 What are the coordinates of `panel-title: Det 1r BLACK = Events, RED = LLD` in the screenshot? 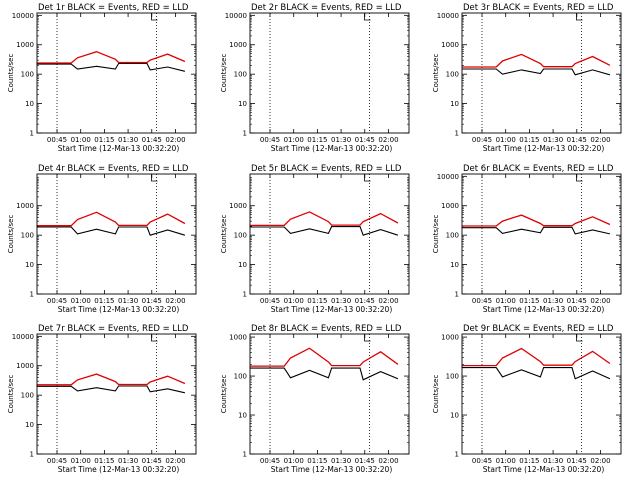 It's located at (113, 8).